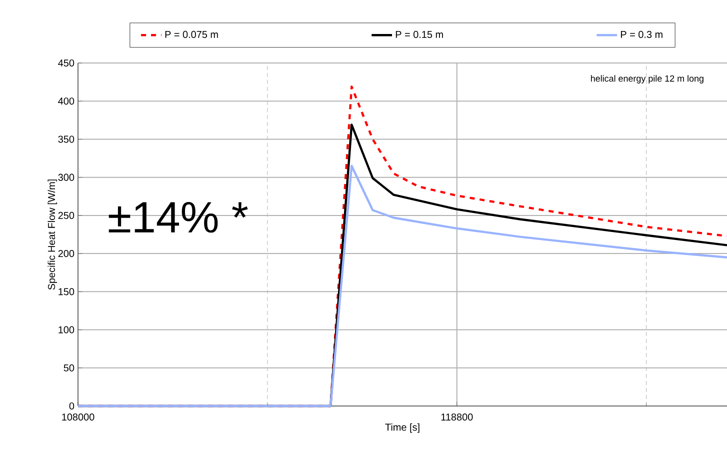  Describe the element at coordinates (641, 34) in the screenshot. I see `legend-label: P = 0.3 m` at that location.